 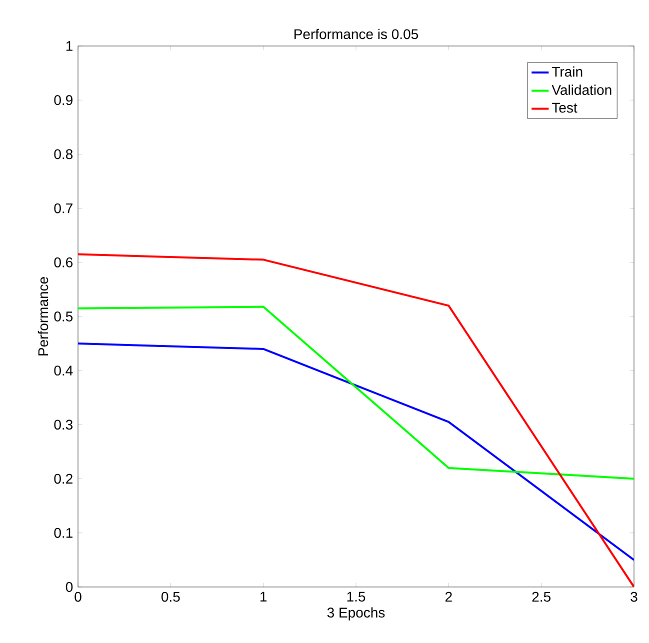 I want to click on y-tick-label: 0.7, so click(x=63, y=208).